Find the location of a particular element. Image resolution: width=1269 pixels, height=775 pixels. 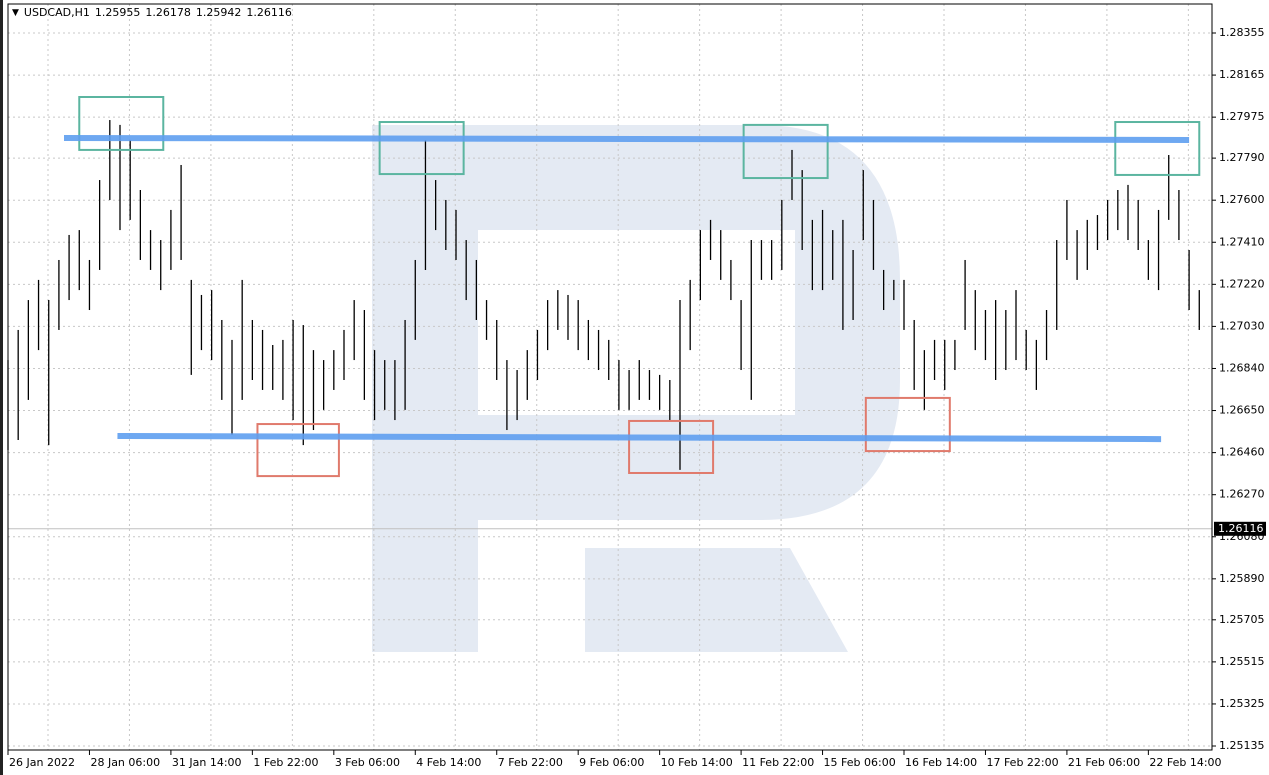

x-tick-label: 9 Feb 06:00 is located at coordinates (611, 762).